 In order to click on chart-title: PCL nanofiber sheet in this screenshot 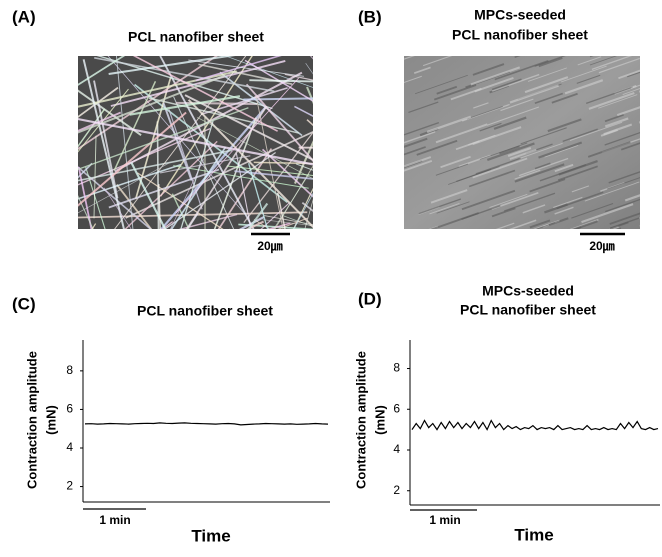, I will do `click(528, 310)`.